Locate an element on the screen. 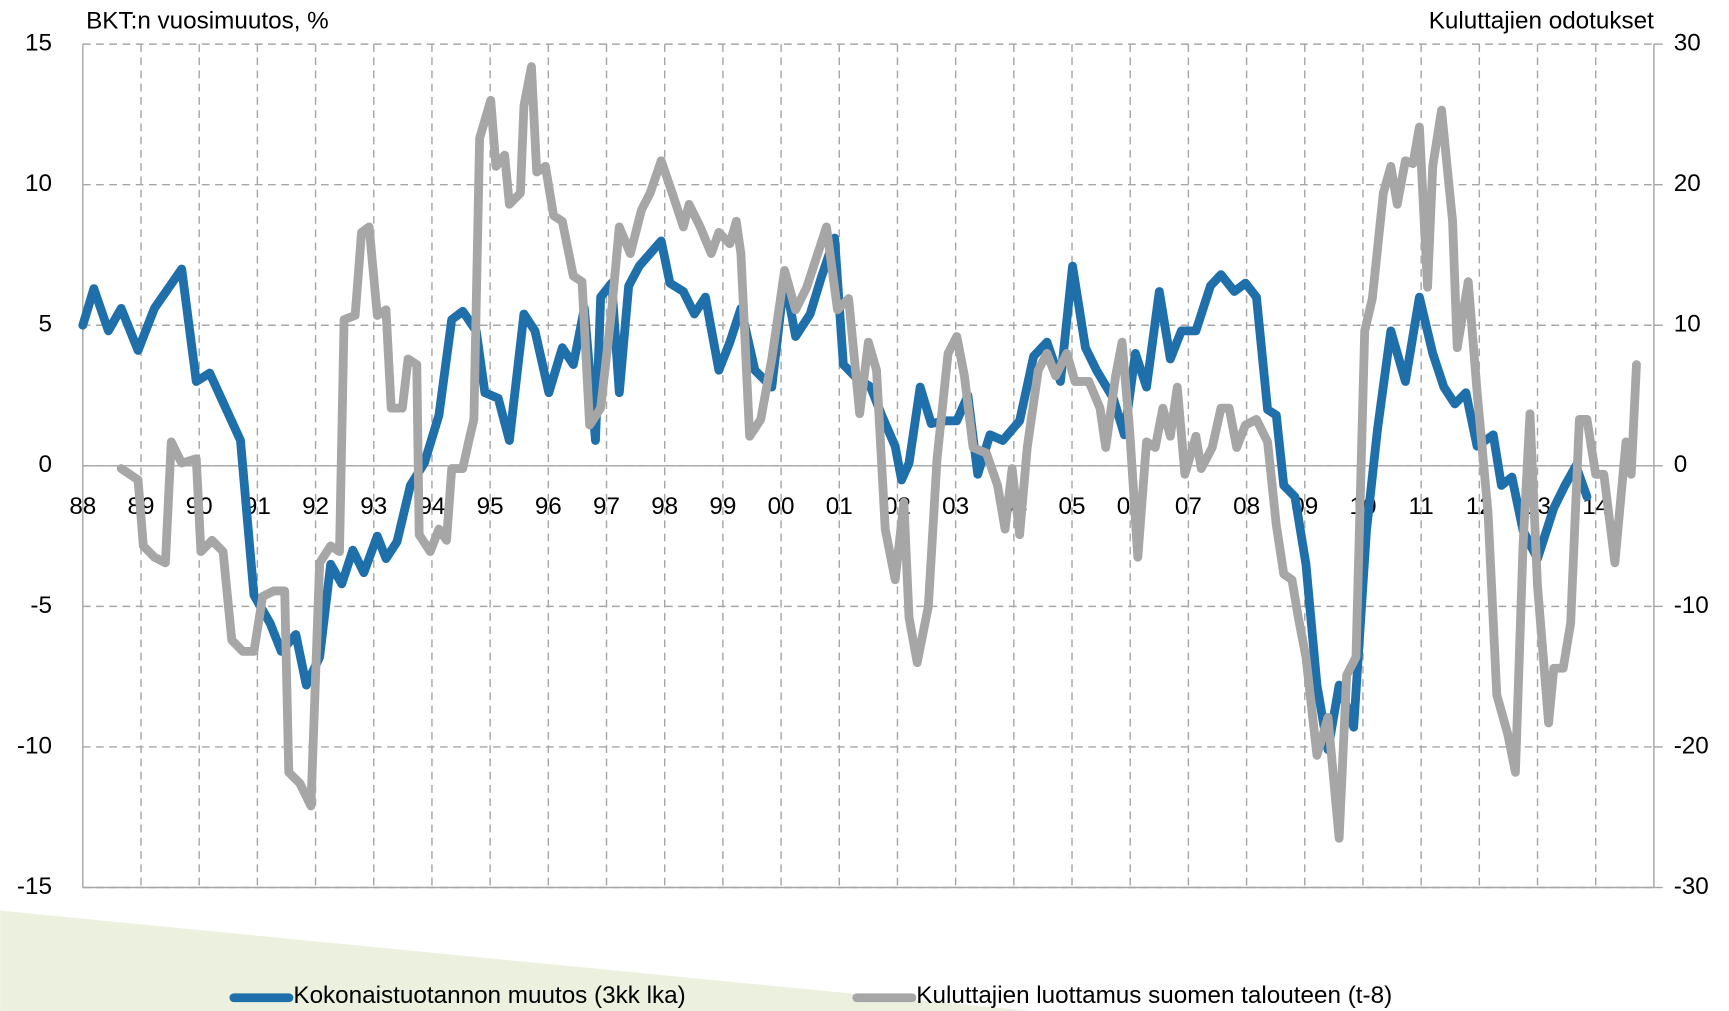 The image size is (1729, 1011). y-tick-label: -5 is located at coordinates (41, 605).